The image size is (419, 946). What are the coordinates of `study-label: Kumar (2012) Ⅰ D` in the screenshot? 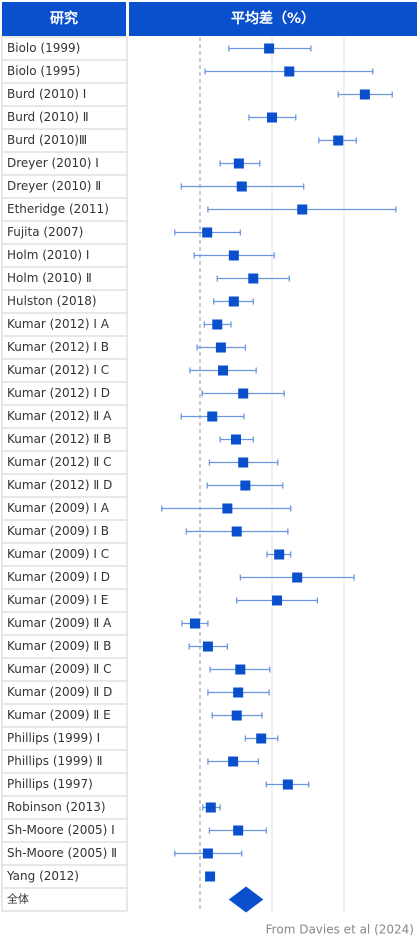 It's located at (58, 393).